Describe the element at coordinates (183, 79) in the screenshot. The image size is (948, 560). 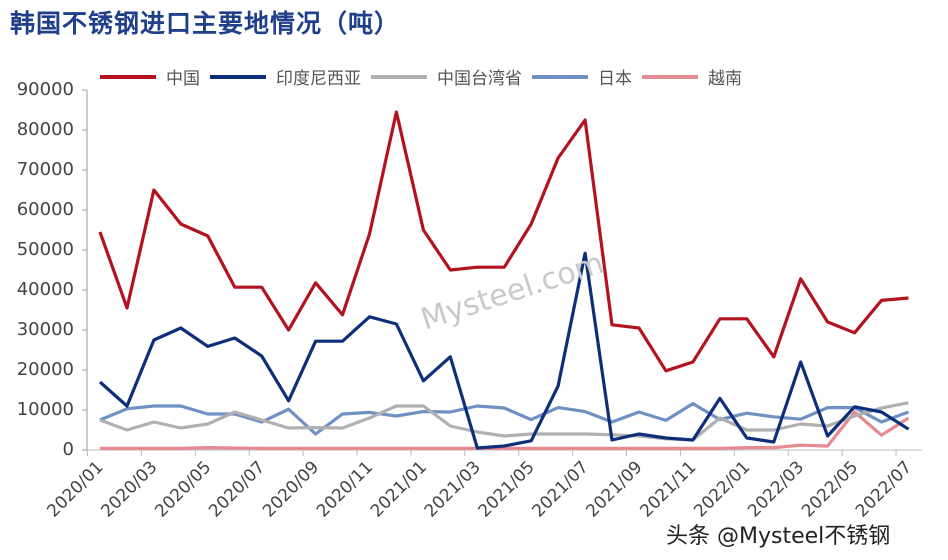
I see `legend-label: 中国` at that location.